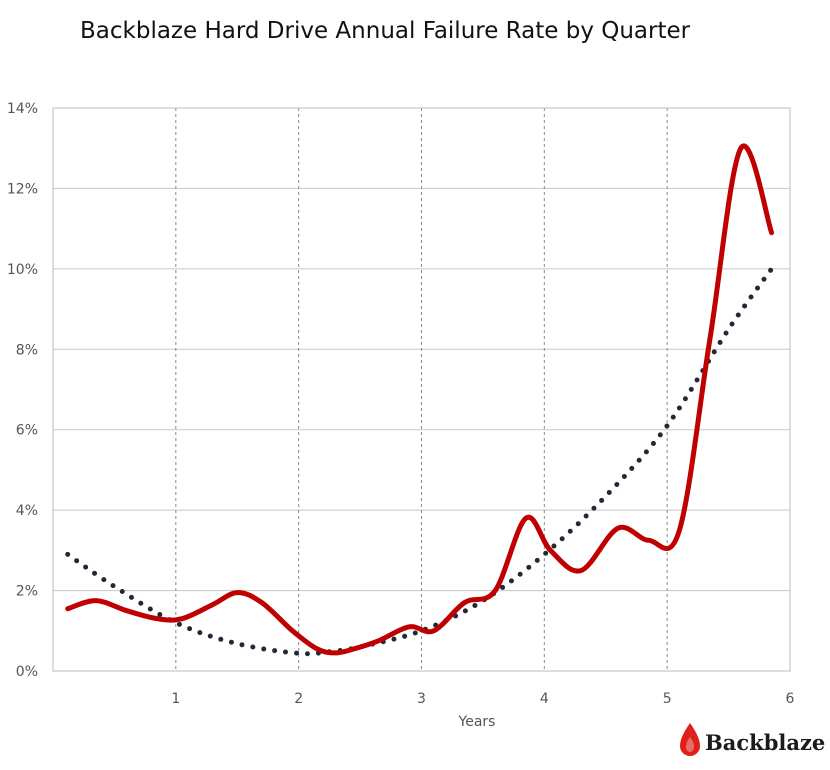 This screenshot has width=830, height=770. What do you see at coordinates (690, 739) in the screenshot?
I see `flame-icon` at bounding box center [690, 739].